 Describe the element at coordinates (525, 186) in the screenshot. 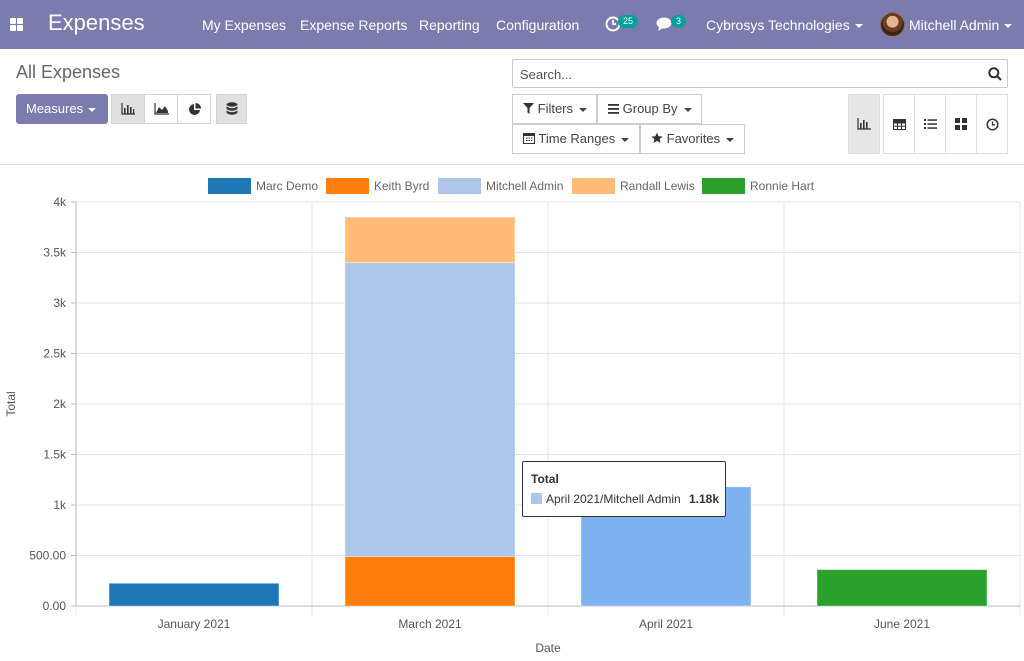

I see `legend-label: Mitchell Admin` at that location.